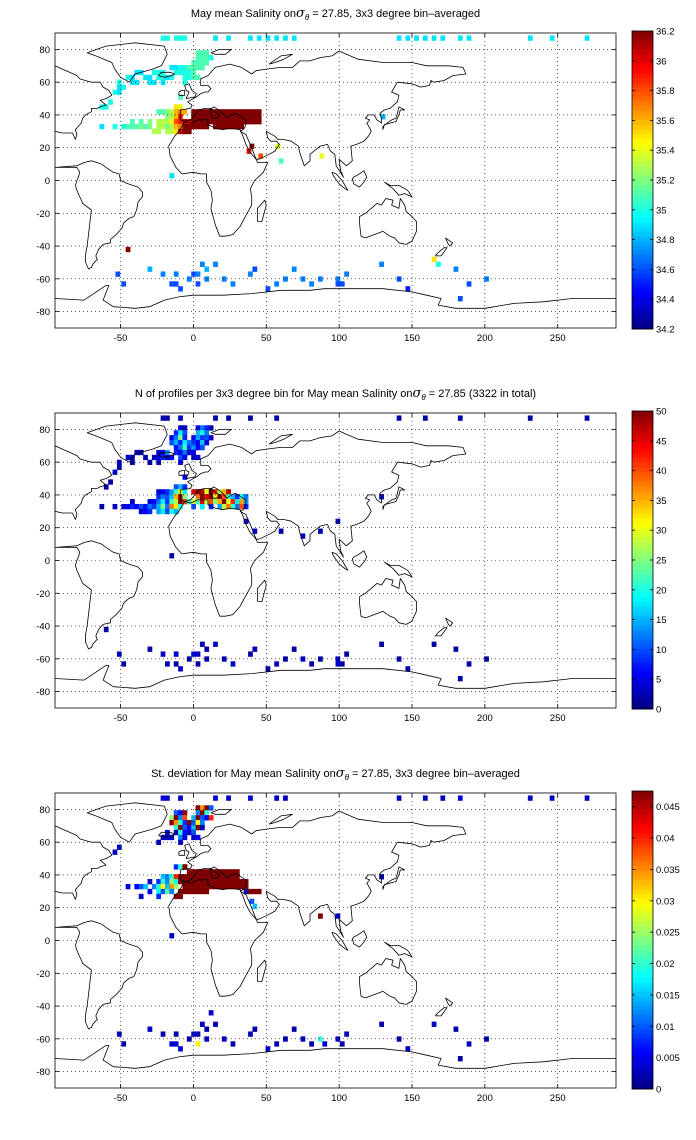 The image size is (696, 1140). I want to click on y-tick-label: 0, so click(47, 941).